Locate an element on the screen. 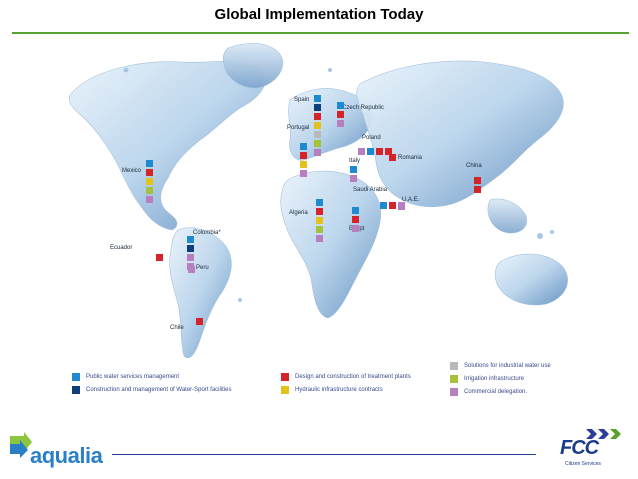 This screenshot has height=479, width=638. fcc-tagline: Citizen Services is located at coordinates (583, 464).